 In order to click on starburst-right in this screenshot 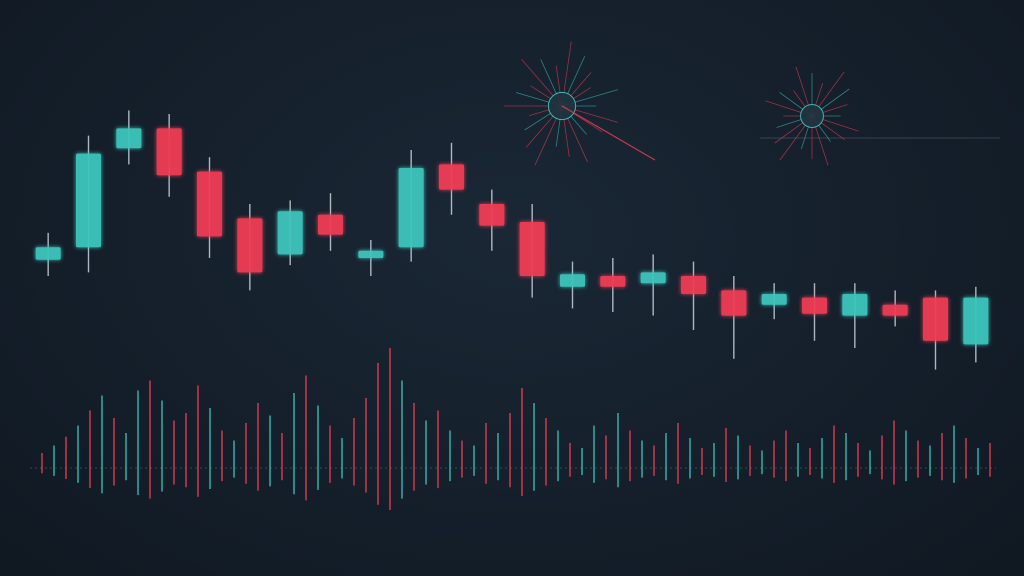, I will do `click(812, 116)`.